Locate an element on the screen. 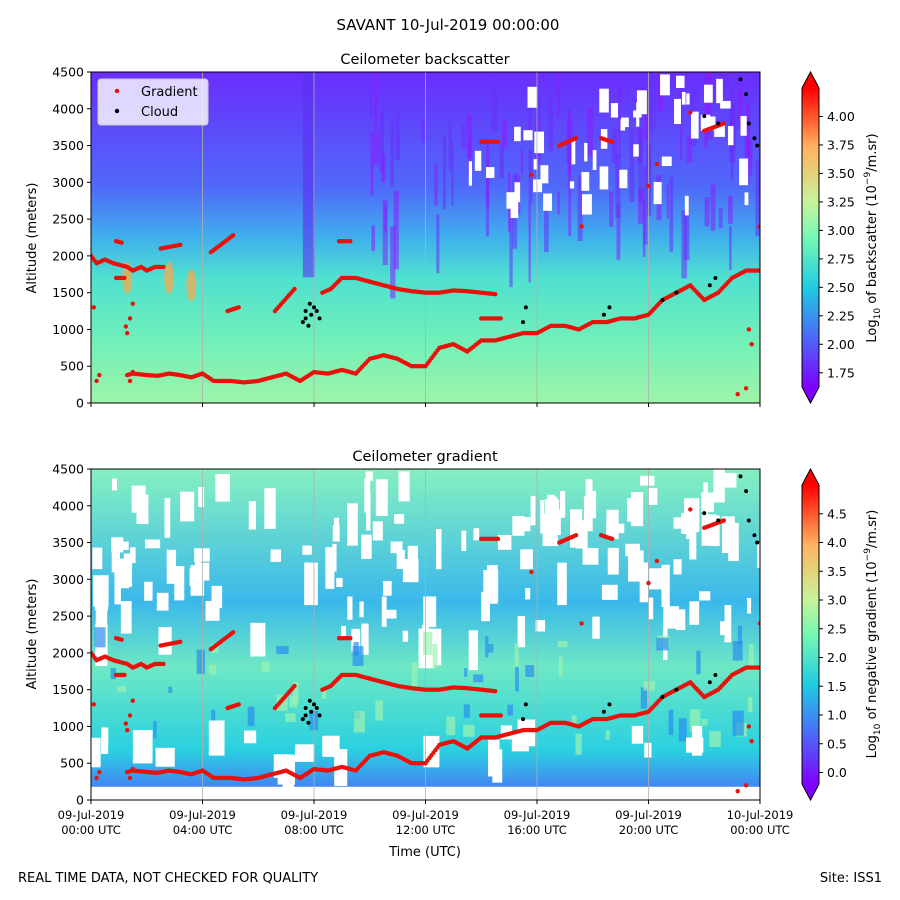 The width and height of the screenshot is (900, 900). backscatter-y-ticks: 0 500 1000 1500 2000 2500 3000 3500 4000 4500 is located at coordinates (71, 238).